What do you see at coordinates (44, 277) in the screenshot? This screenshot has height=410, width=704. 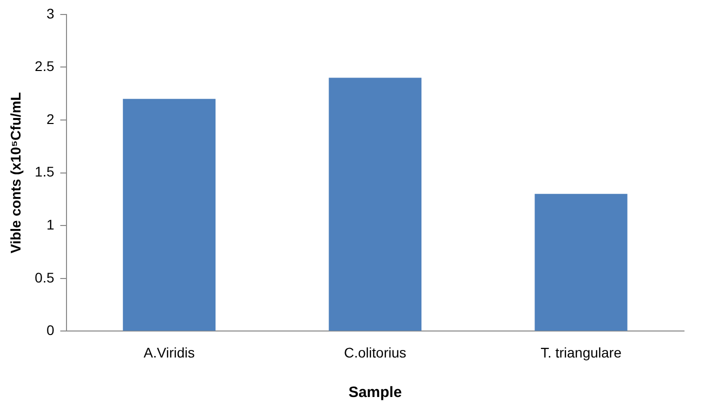 I see `y-tick-label: 0.5` at bounding box center [44, 277].